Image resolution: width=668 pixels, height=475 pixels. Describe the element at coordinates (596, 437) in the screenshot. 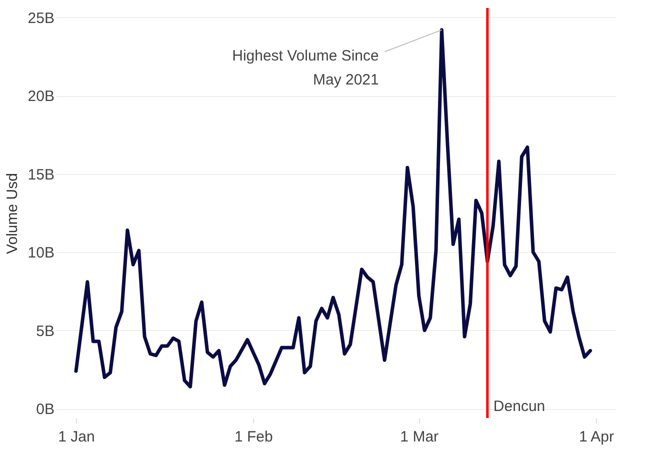

I see `x-tick-label: 1 Apr` at that location.